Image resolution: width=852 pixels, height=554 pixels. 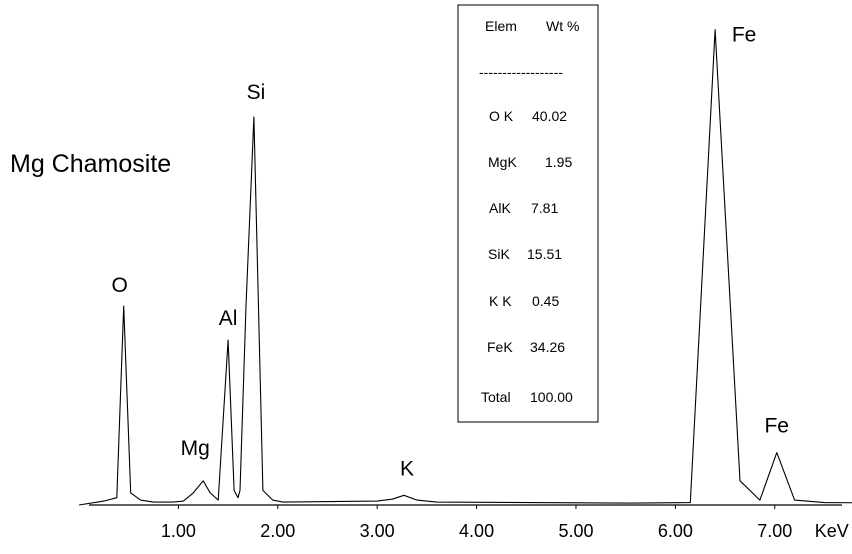 I want to click on x-tick-label: 4.00, so click(x=476, y=531).